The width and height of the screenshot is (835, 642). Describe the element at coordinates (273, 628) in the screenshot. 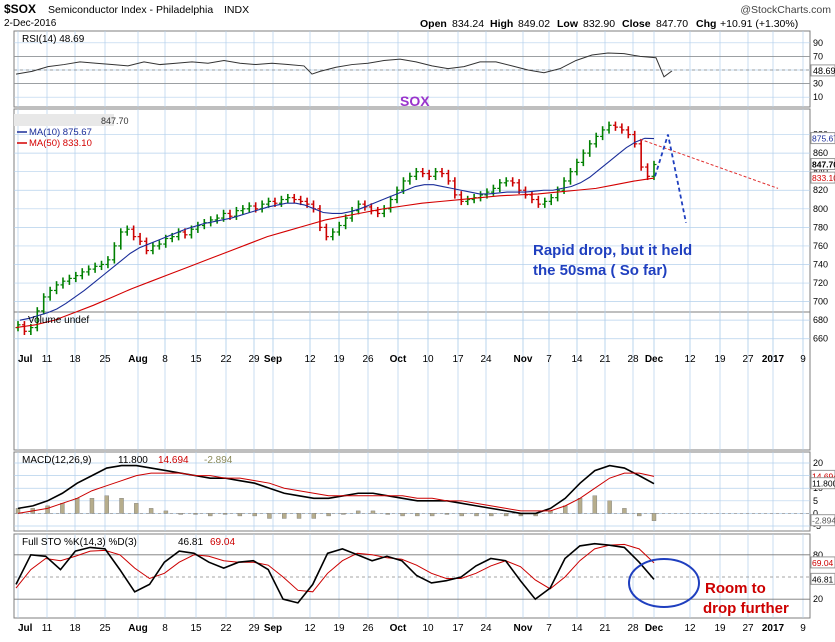

I see `x-tick-label-bottom: Sep` at that location.